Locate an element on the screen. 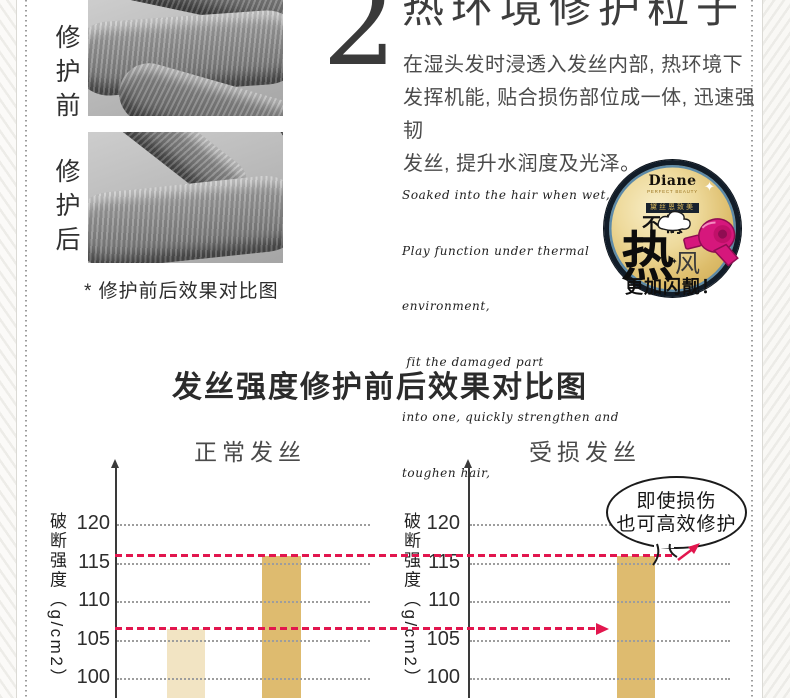 The image size is (790, 698). chart-subtitle-normal: 正常发丝 is located at coordinates (250, 452).